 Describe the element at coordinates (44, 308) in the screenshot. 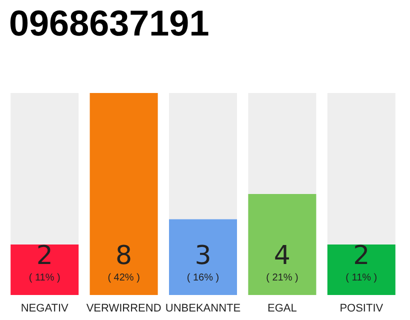

I see `x-tick-label: NEGATIV` at that location.